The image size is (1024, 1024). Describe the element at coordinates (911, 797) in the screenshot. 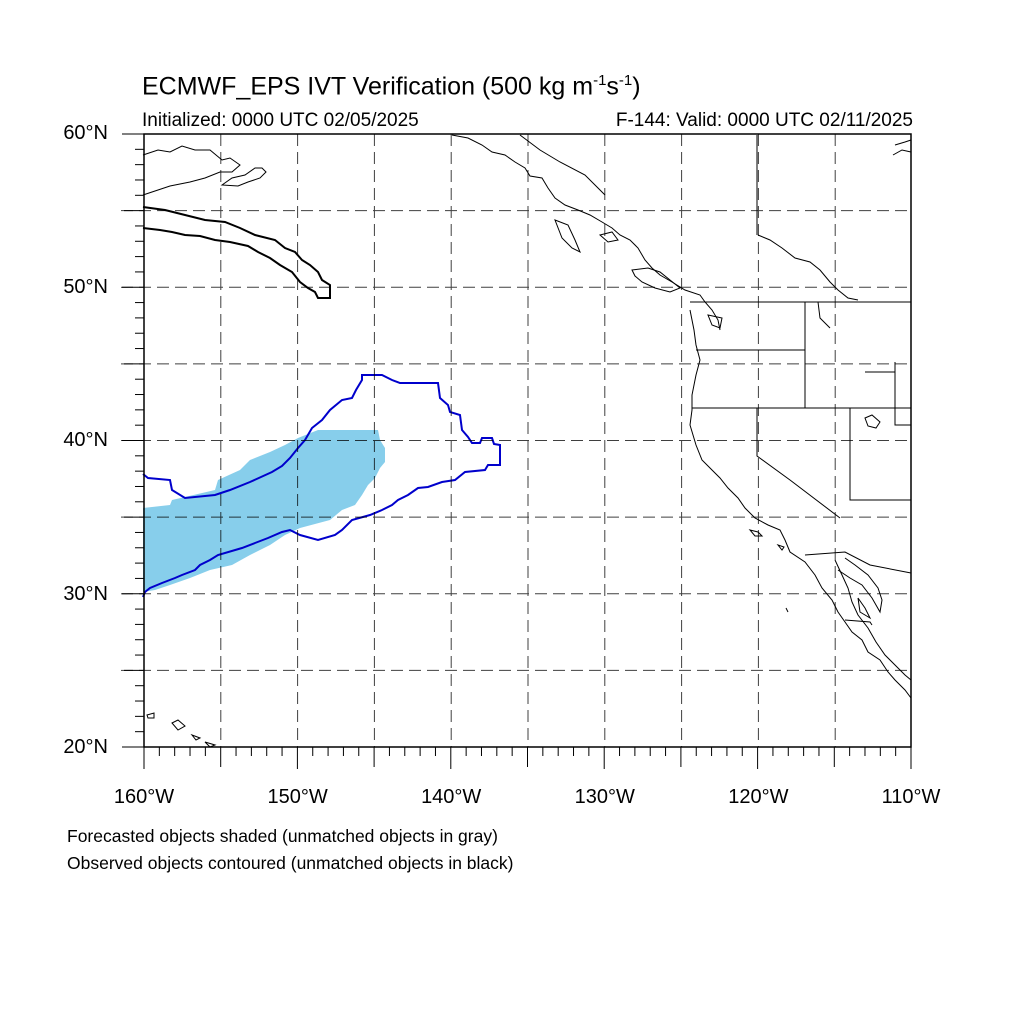

I see `lon-label-110w: 110°W` at that location.